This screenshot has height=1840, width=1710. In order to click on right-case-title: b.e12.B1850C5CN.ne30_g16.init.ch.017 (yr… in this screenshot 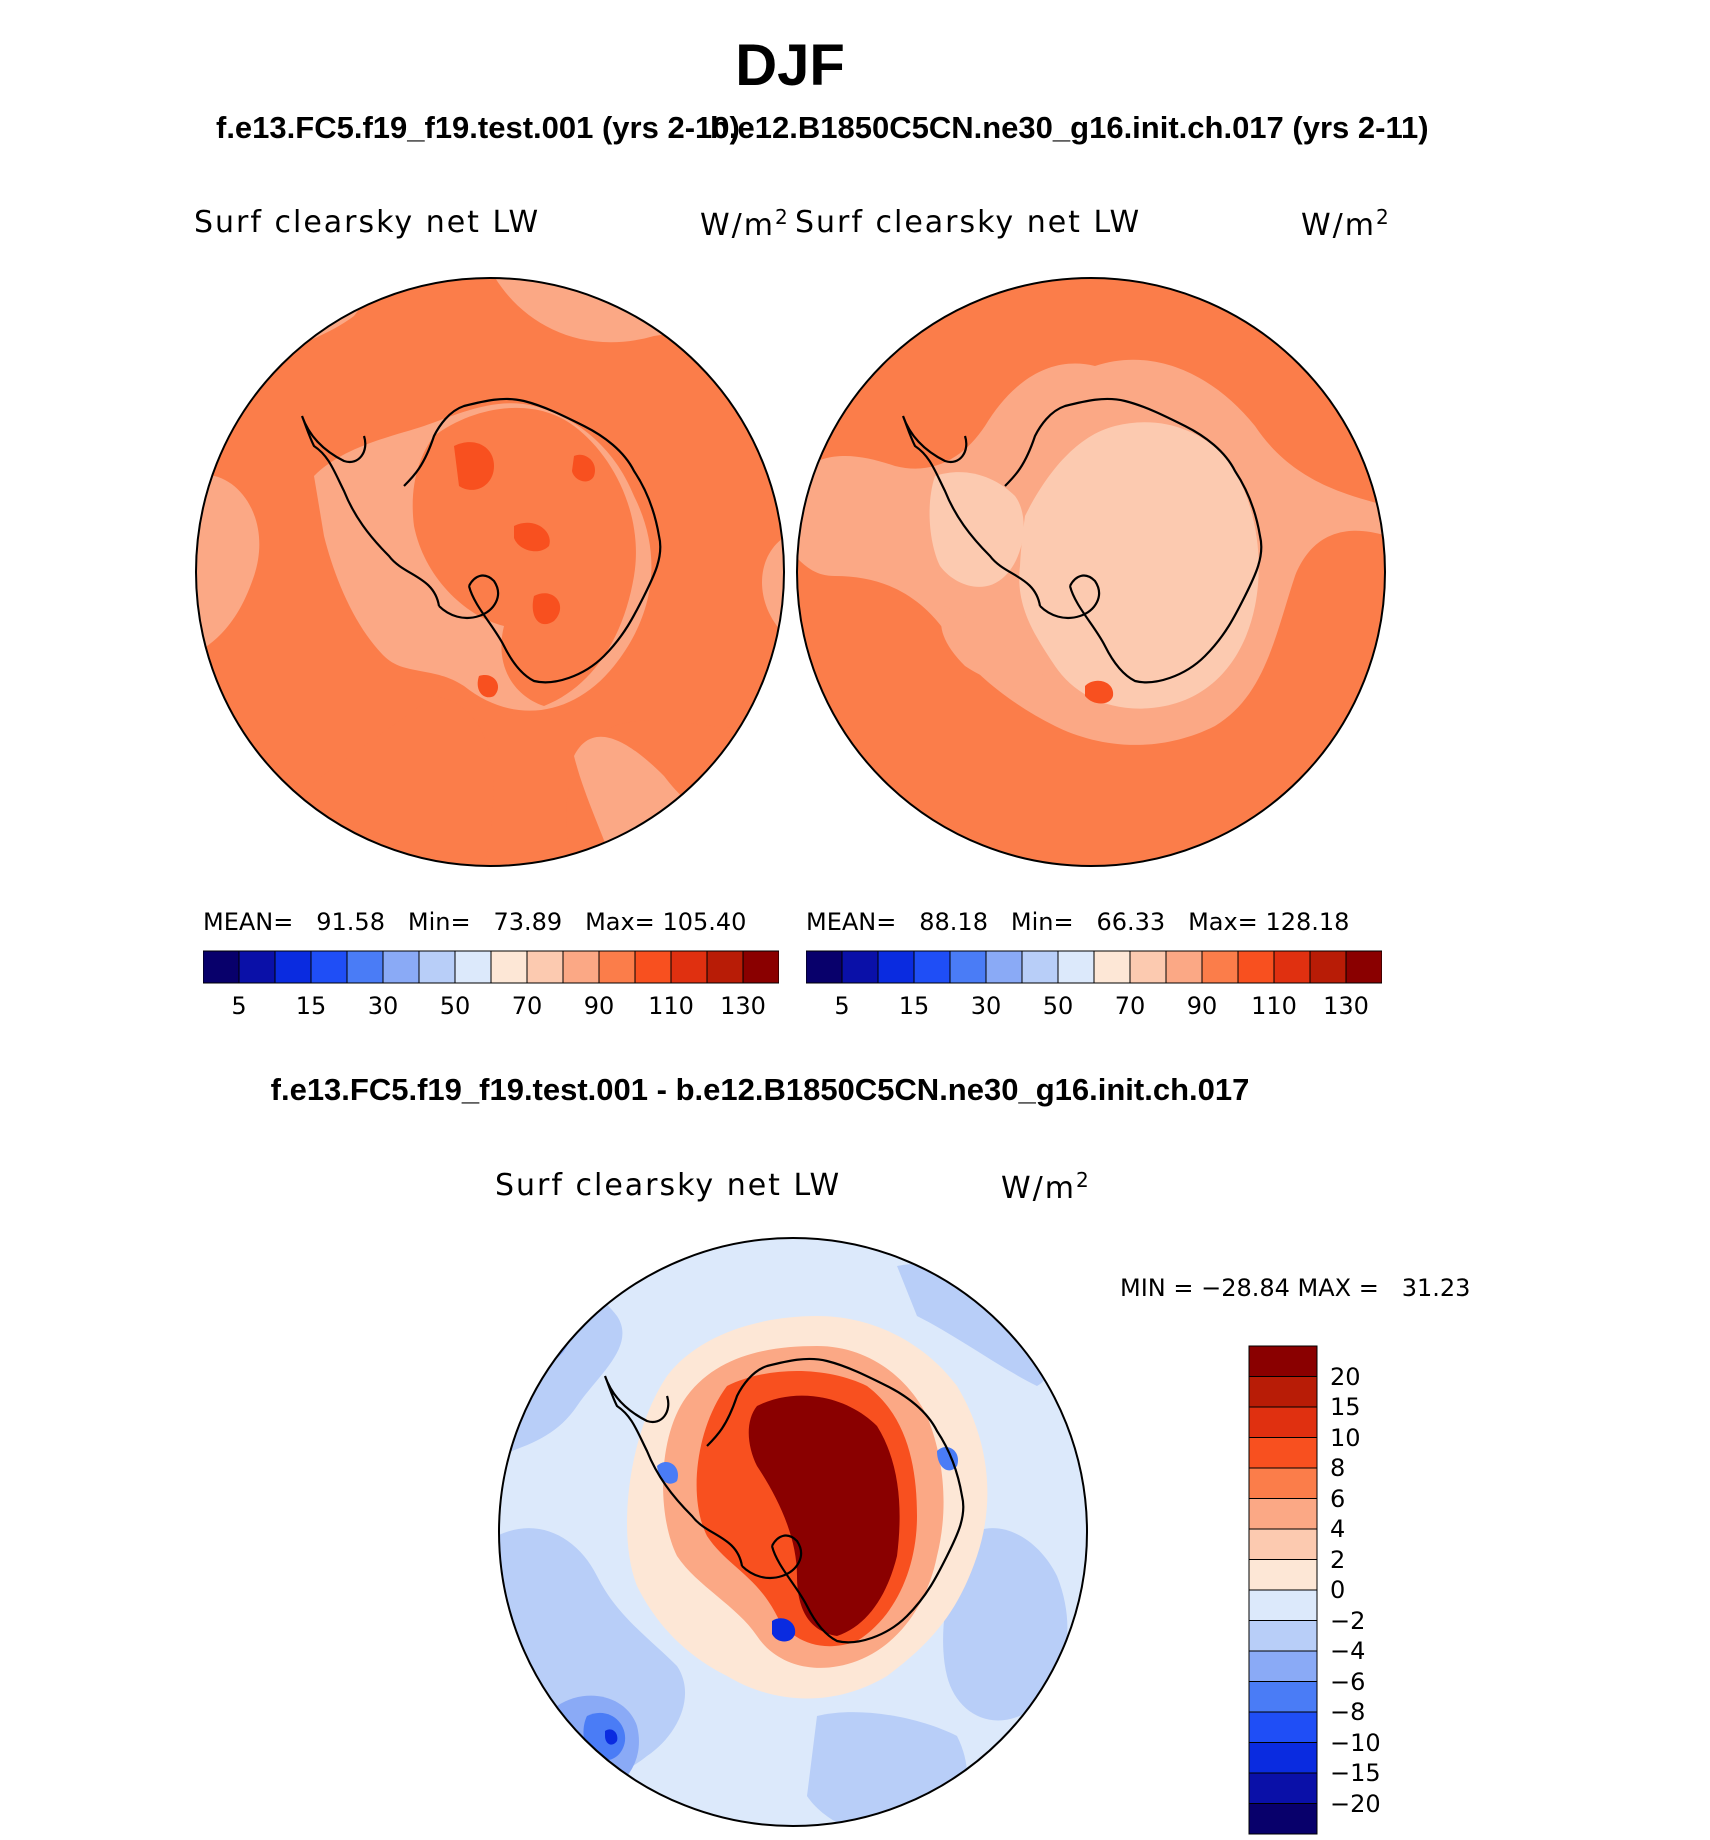, I will do `click(1069, 127)`.